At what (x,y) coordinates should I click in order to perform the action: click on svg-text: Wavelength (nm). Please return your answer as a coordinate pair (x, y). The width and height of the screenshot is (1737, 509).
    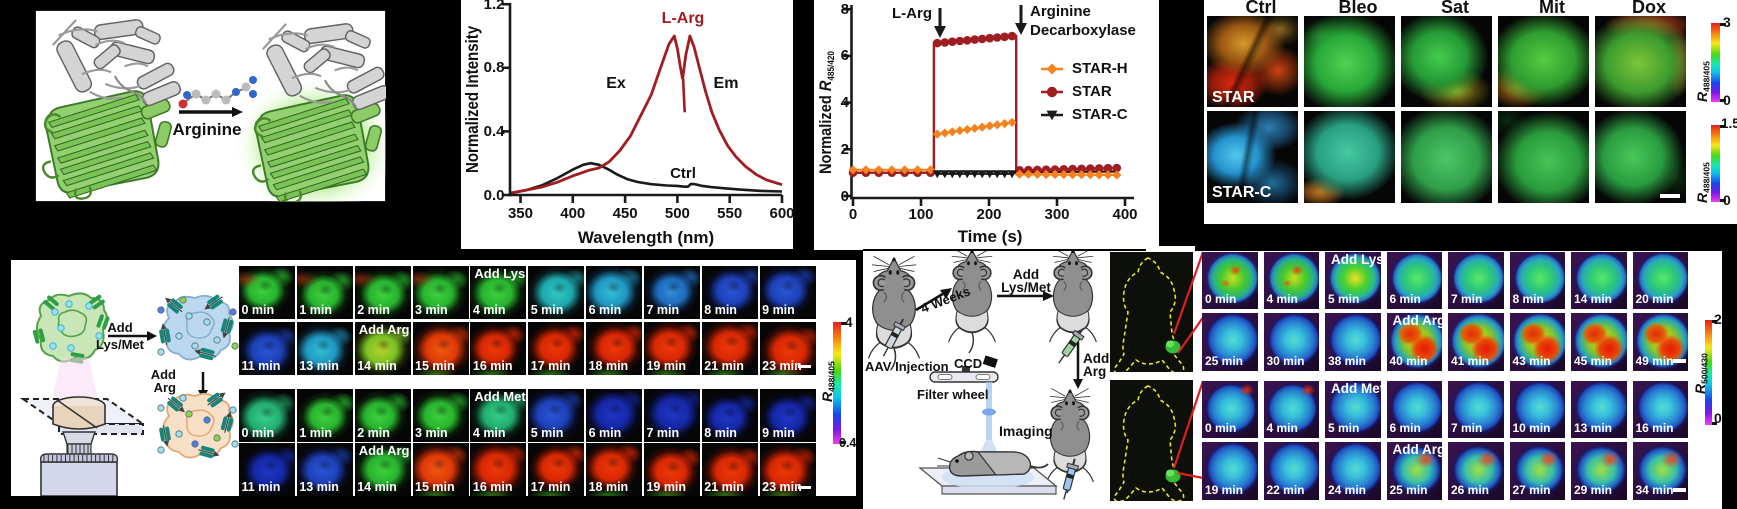
    Looking at the image, I should click on (646, 237).